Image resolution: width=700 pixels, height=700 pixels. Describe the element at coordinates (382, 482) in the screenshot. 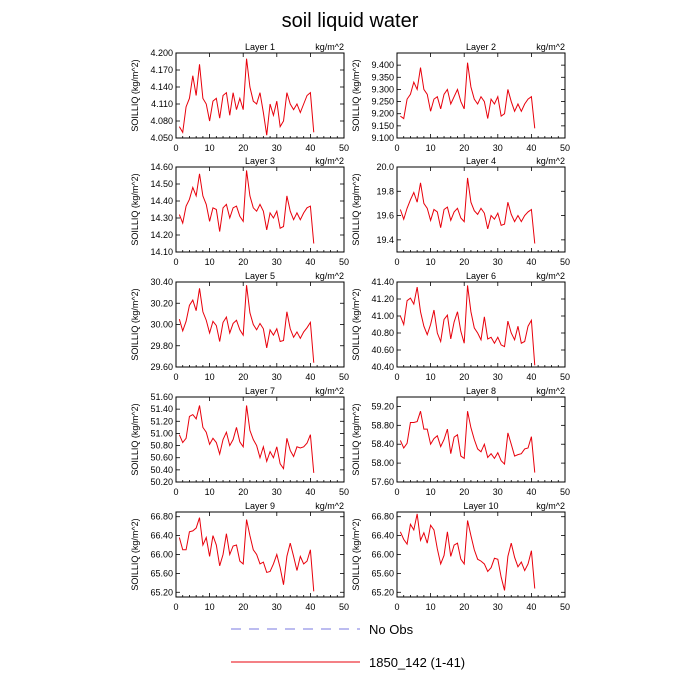

I see `y-tick-label: 57.60` at that location.